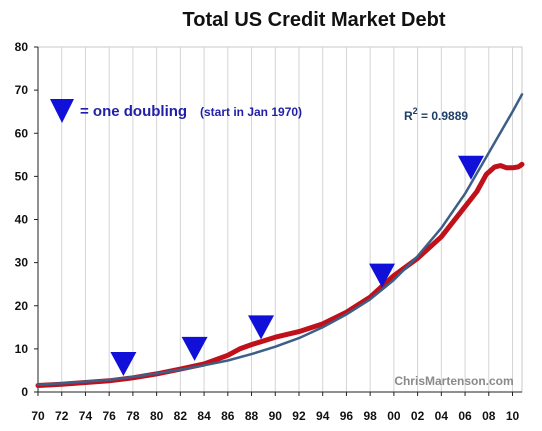 The width and height of the screenshot is (542, 431). I want to click on x-tick-label-1: 72, so click(62, 416).